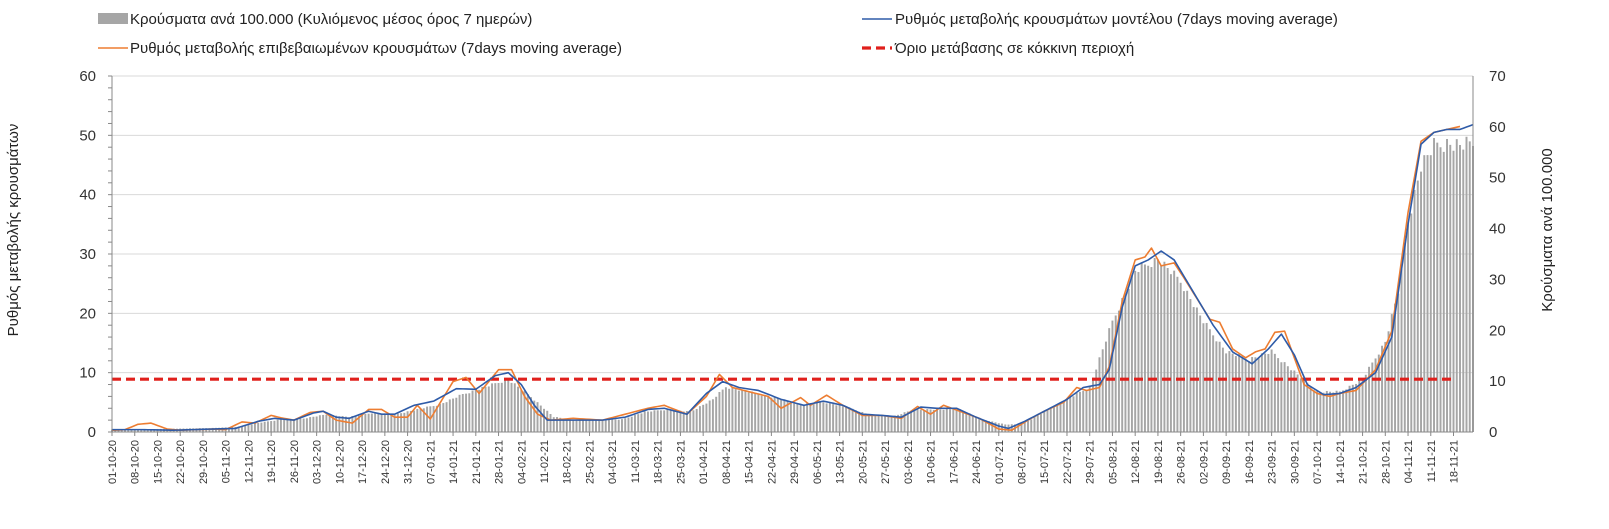  What do you see at coordinates (1547, 229) in the screenshot?
I see `right-axis-title: Κρούσματα ανά 100.000` at bounding box center [1547, 229].